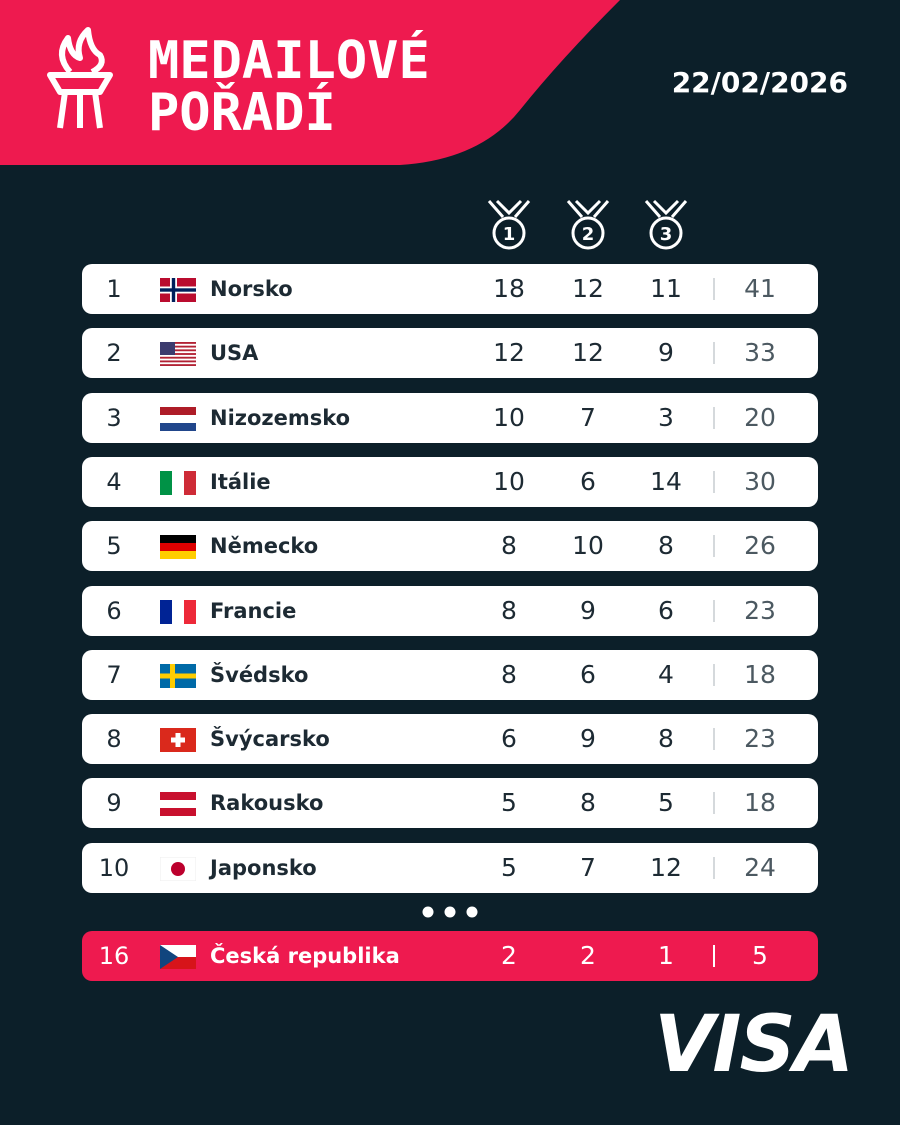 Image resolution: width=900 pixels, height=1125 pixels. Describe the element at coordinates (760, 955) in the screenshot. I see `total-count: 5` at that location.